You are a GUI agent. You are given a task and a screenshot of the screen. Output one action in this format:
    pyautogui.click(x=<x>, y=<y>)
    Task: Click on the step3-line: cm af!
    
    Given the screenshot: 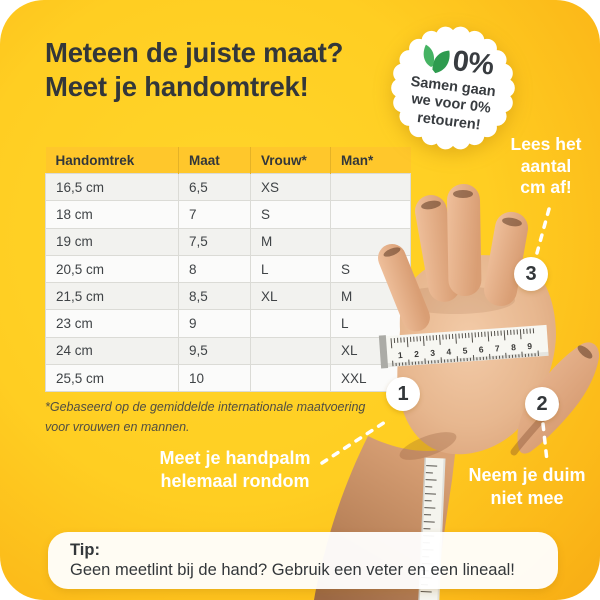 What is the action you would take?
    pyautogui.click(x=546, y=187)
    